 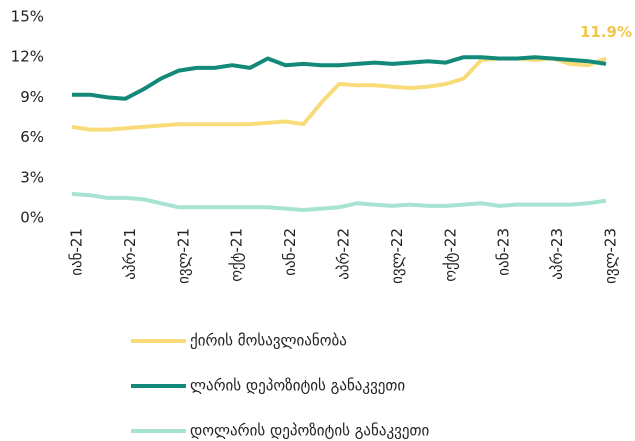 What do you see at coordinates (27, 17) in the screenshot?
I see `y-tick-label: 15%` at bounding box center [27, 17].